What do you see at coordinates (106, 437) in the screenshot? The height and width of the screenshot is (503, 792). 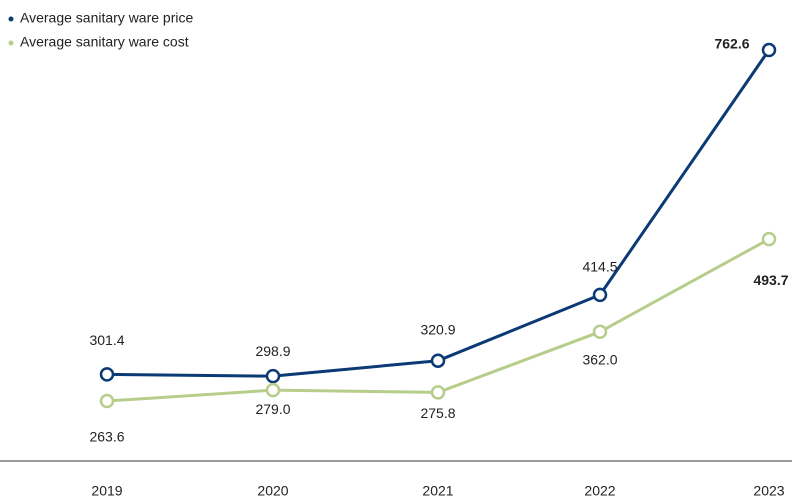 I see `data-label: 263.6` at bounding box center [106, 437].